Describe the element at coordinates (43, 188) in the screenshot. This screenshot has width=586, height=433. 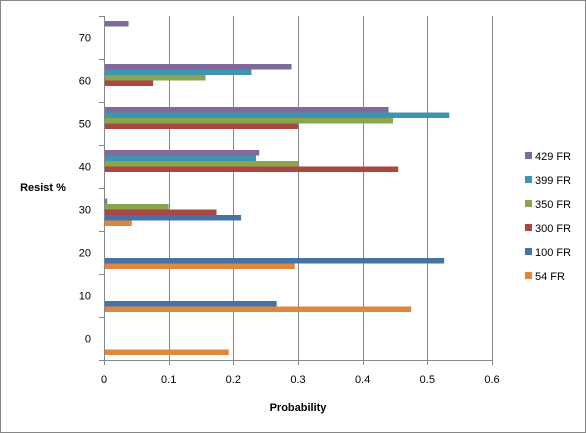
I see `y-axis-title: Resist %` at that location.